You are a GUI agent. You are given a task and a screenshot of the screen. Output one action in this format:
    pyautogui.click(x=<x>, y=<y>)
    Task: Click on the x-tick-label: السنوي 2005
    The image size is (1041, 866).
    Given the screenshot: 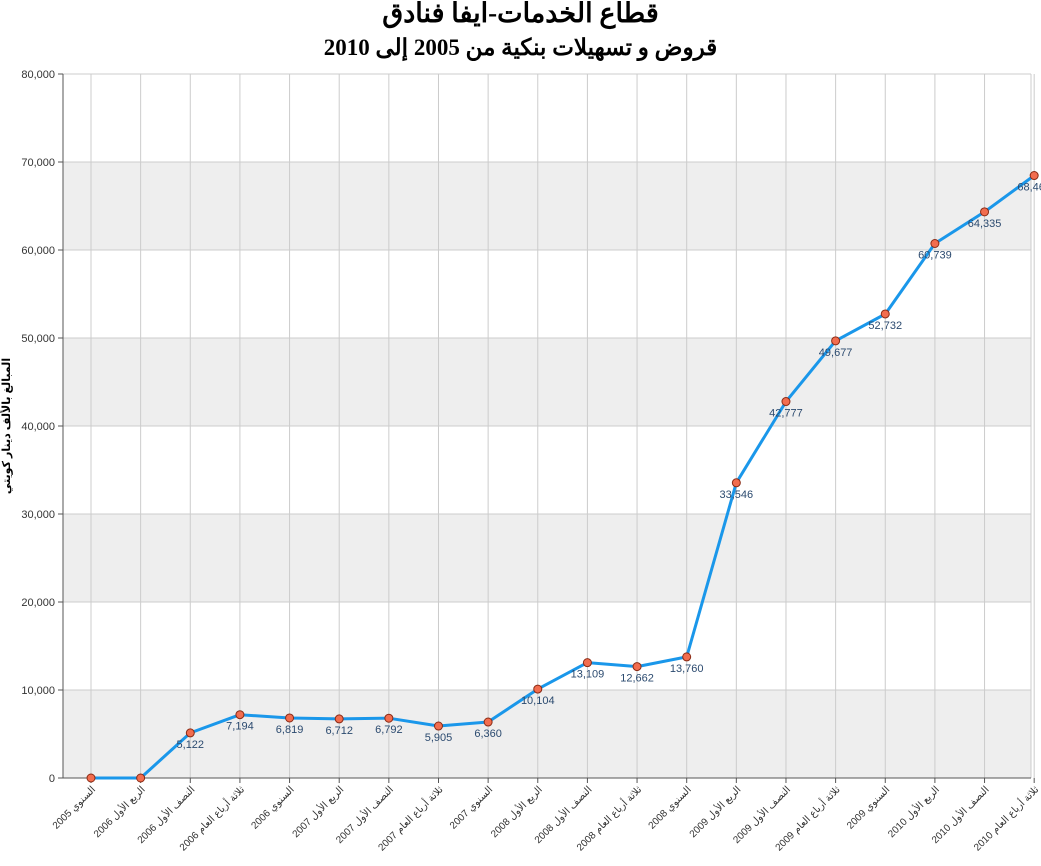 What is the action you would take?
    pyautogui.click(x=74, y=807)
    